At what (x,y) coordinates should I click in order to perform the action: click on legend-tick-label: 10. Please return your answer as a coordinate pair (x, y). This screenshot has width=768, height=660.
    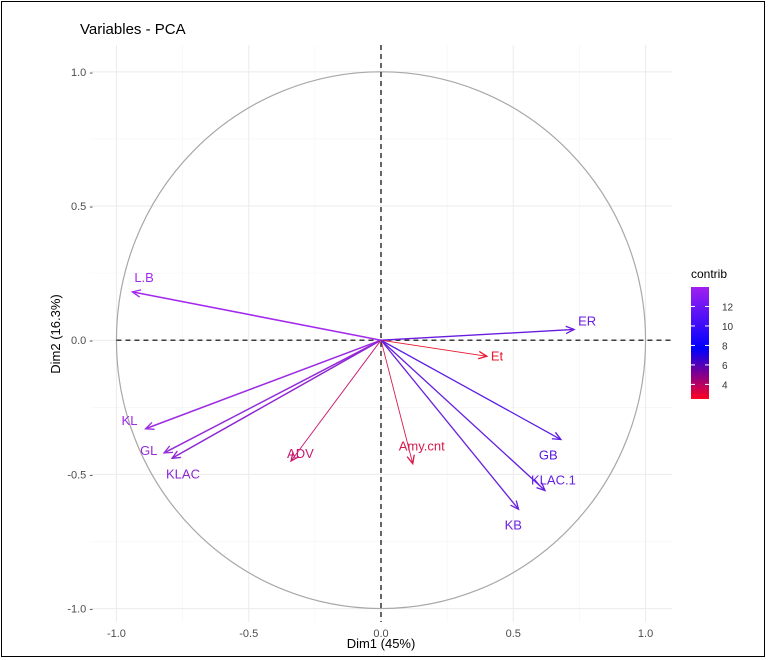
    Looking at the image, I should click on (728, 327).